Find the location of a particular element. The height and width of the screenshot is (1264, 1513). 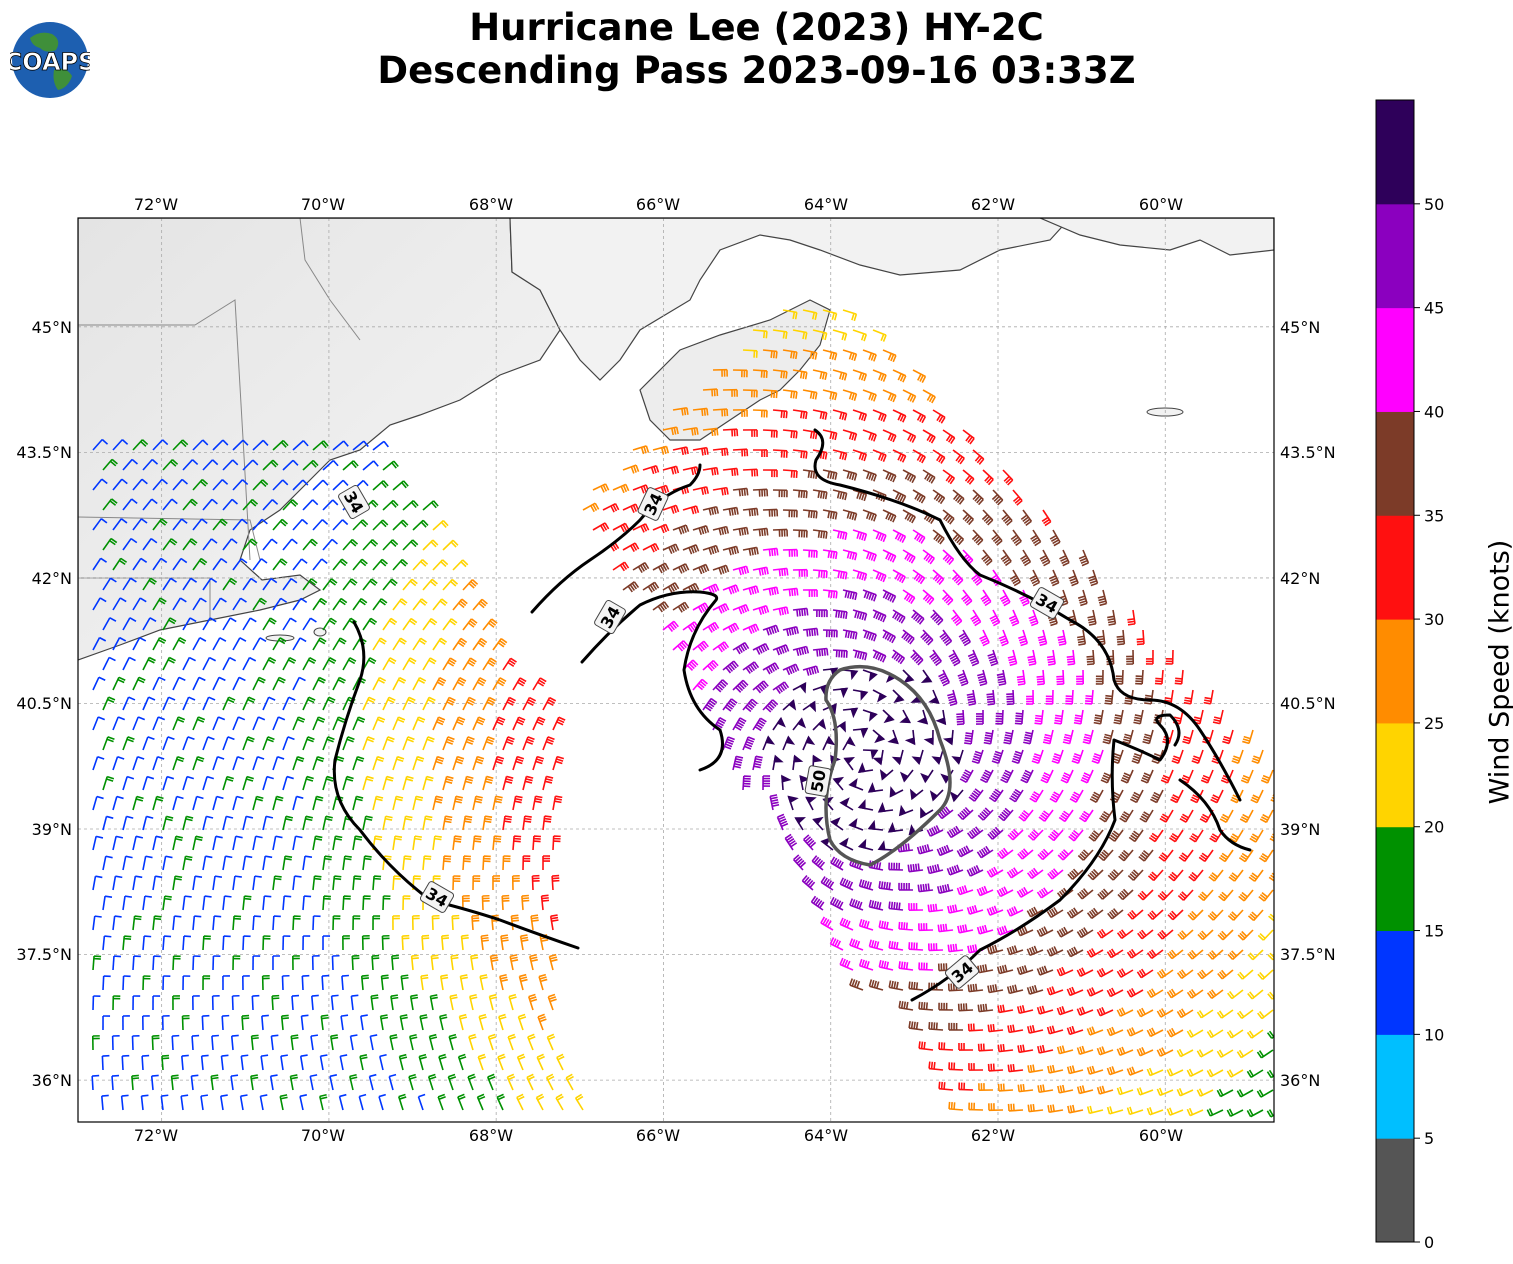

lon-tick: 60°W is located at coordinates (1161, 1135).